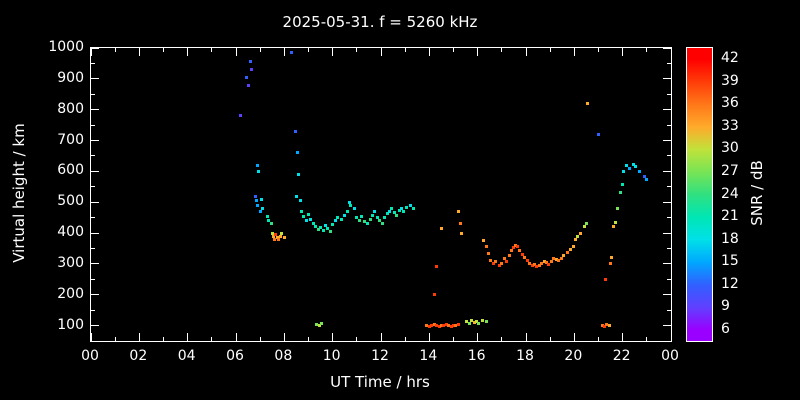 The width and height of the screenshot is (800, 400). I want to click on colorbar-tick-label: 36, so click(730, 103).